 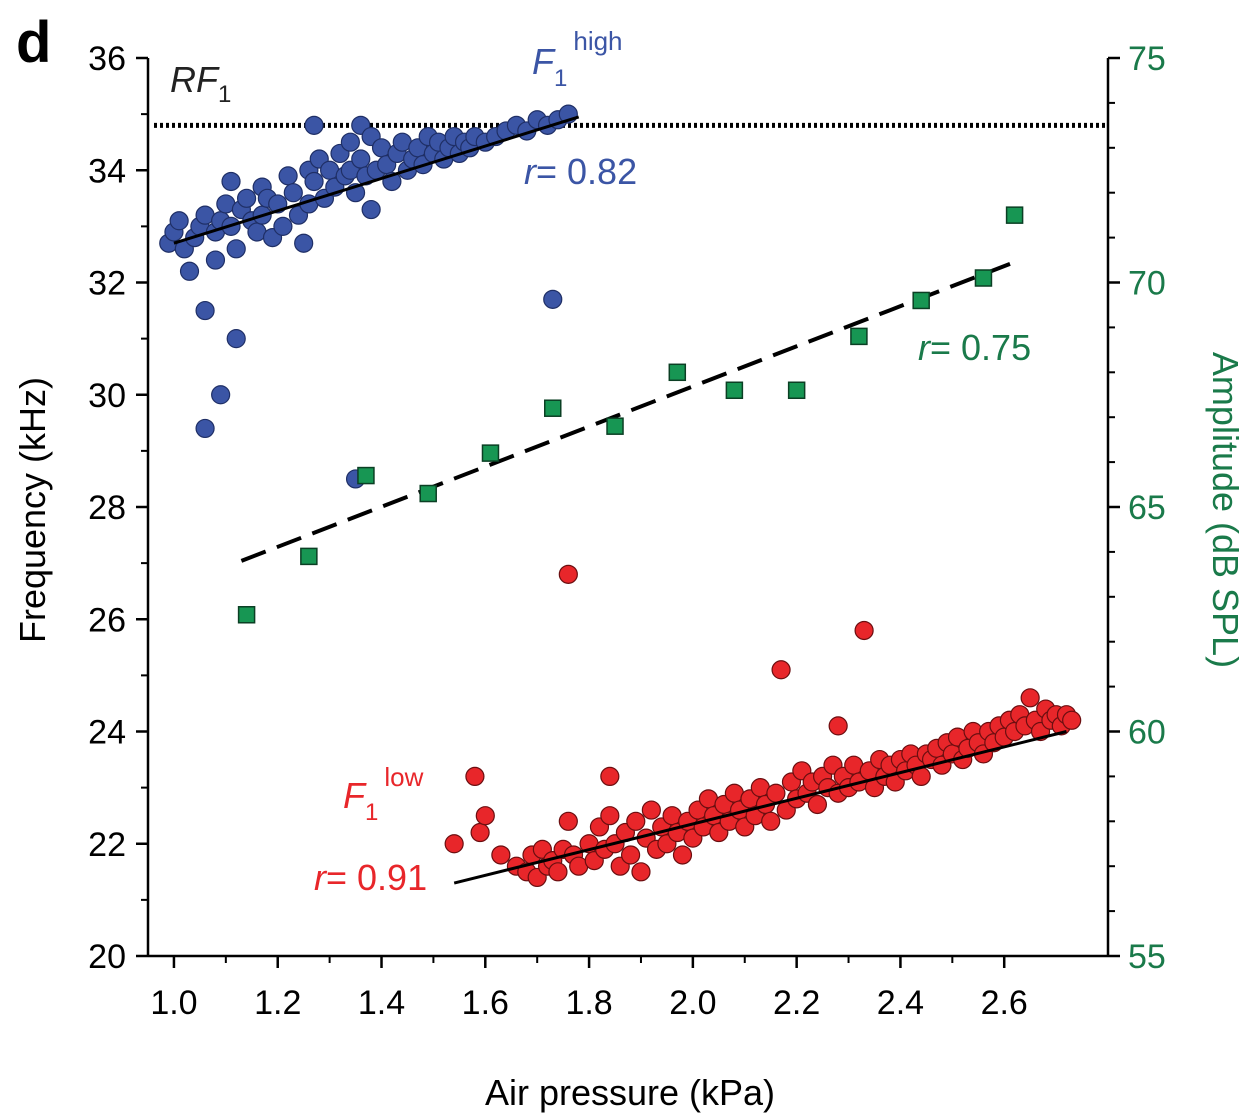 I want to click on low-fit-line, so click(x=760, y=807).